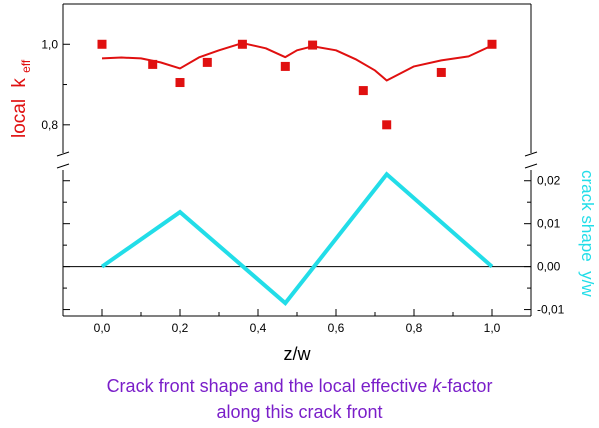 This screenshot has height=428, width=599. I want to click on x-axis-ticks: 0,0 0,2 0,4 0,6 0,8 1,0, so click(297, 322).